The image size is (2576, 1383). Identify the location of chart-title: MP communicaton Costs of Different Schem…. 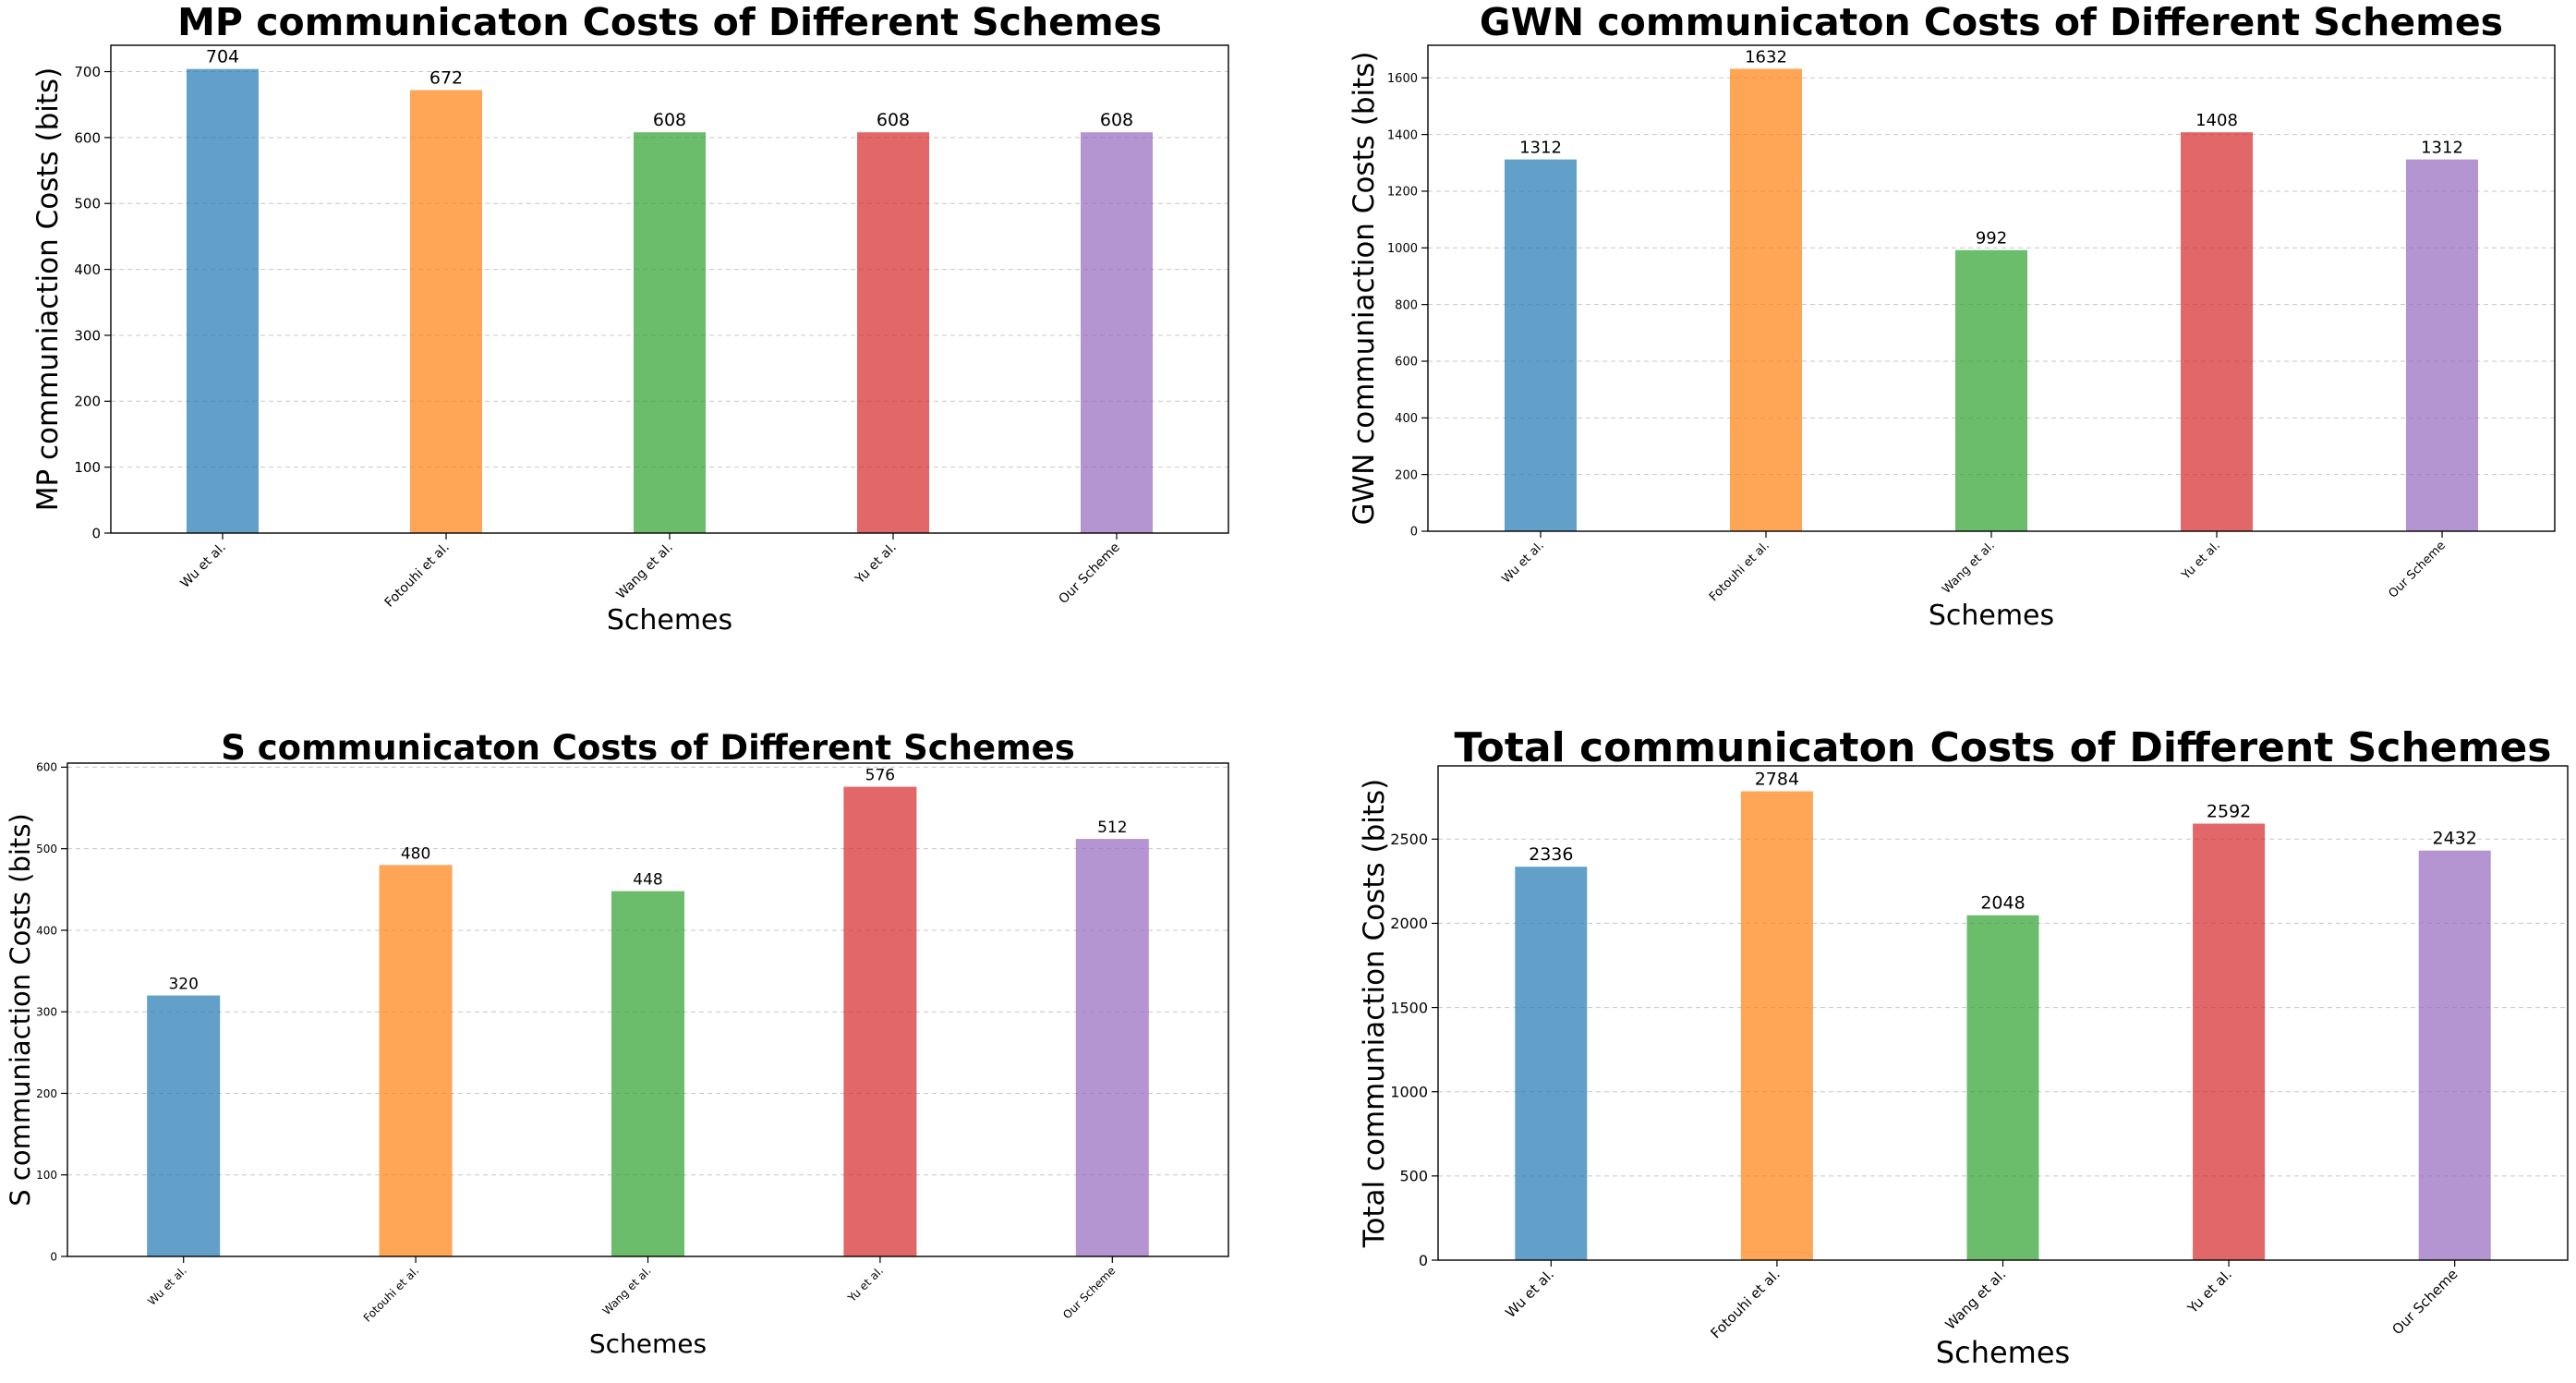
(669, 22).